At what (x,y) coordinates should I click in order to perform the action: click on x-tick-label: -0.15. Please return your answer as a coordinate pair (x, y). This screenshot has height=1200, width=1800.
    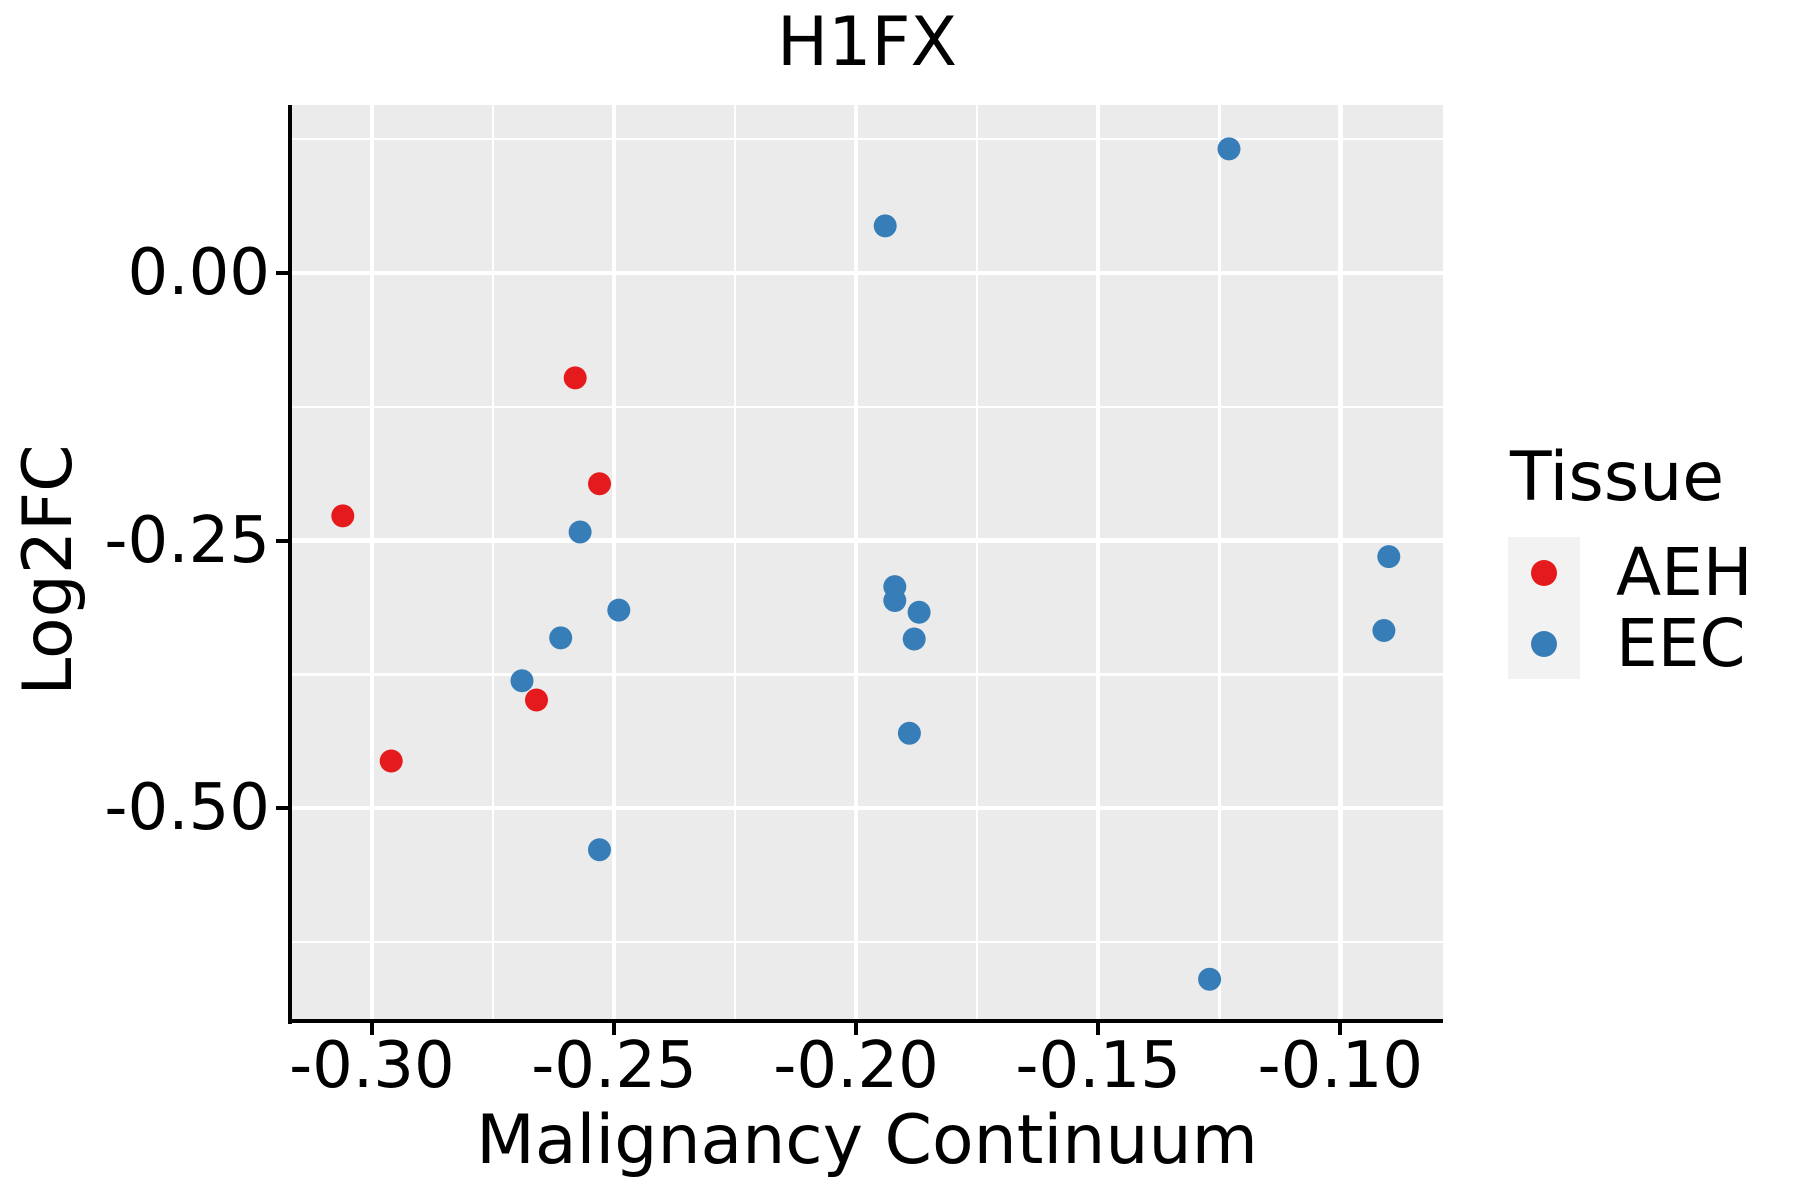
    Looking at the image, I should click on (1098, 1066).